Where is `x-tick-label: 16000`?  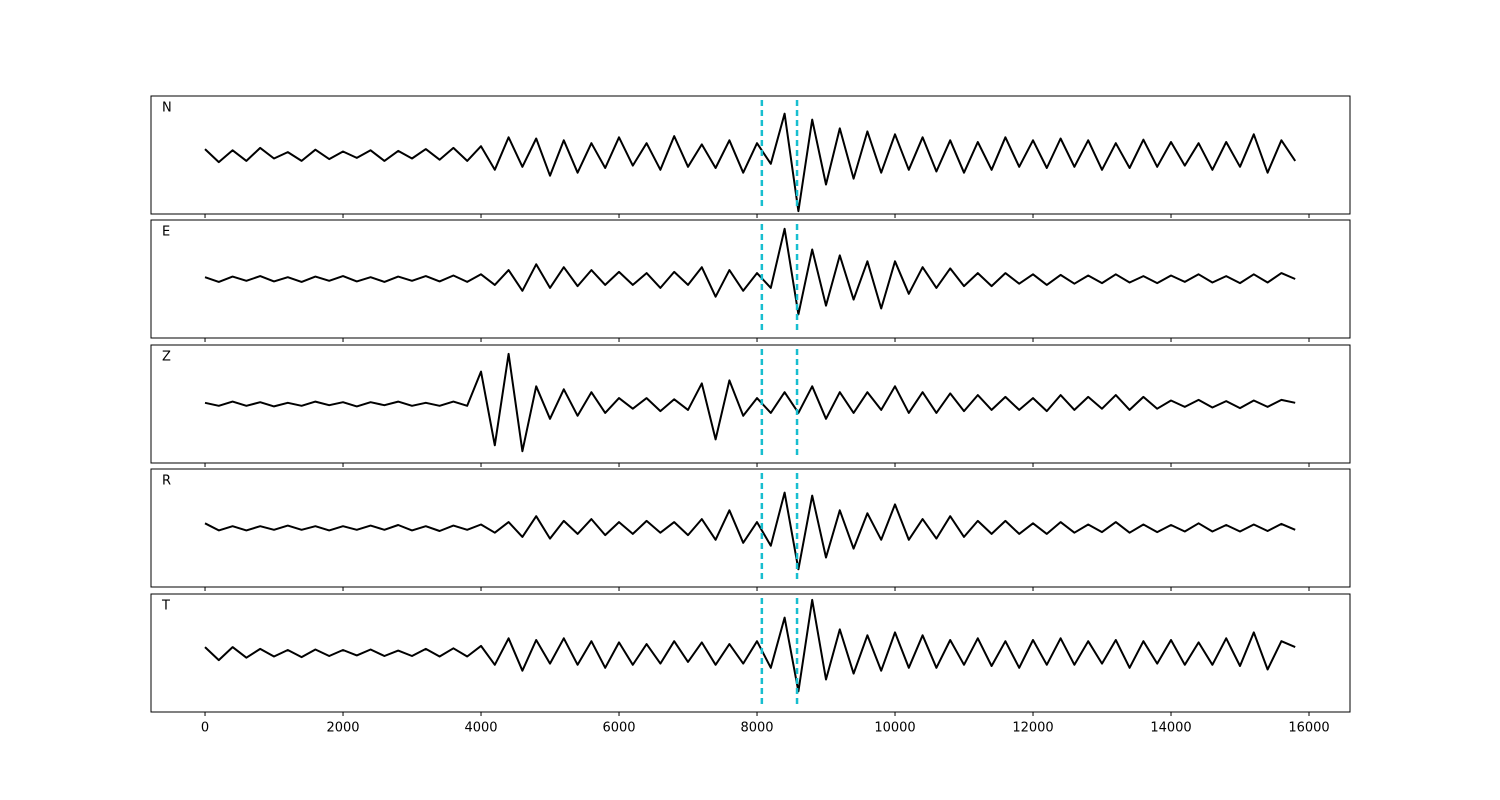
x-tick-label: 16000 is located at coordinates (1308, 728).